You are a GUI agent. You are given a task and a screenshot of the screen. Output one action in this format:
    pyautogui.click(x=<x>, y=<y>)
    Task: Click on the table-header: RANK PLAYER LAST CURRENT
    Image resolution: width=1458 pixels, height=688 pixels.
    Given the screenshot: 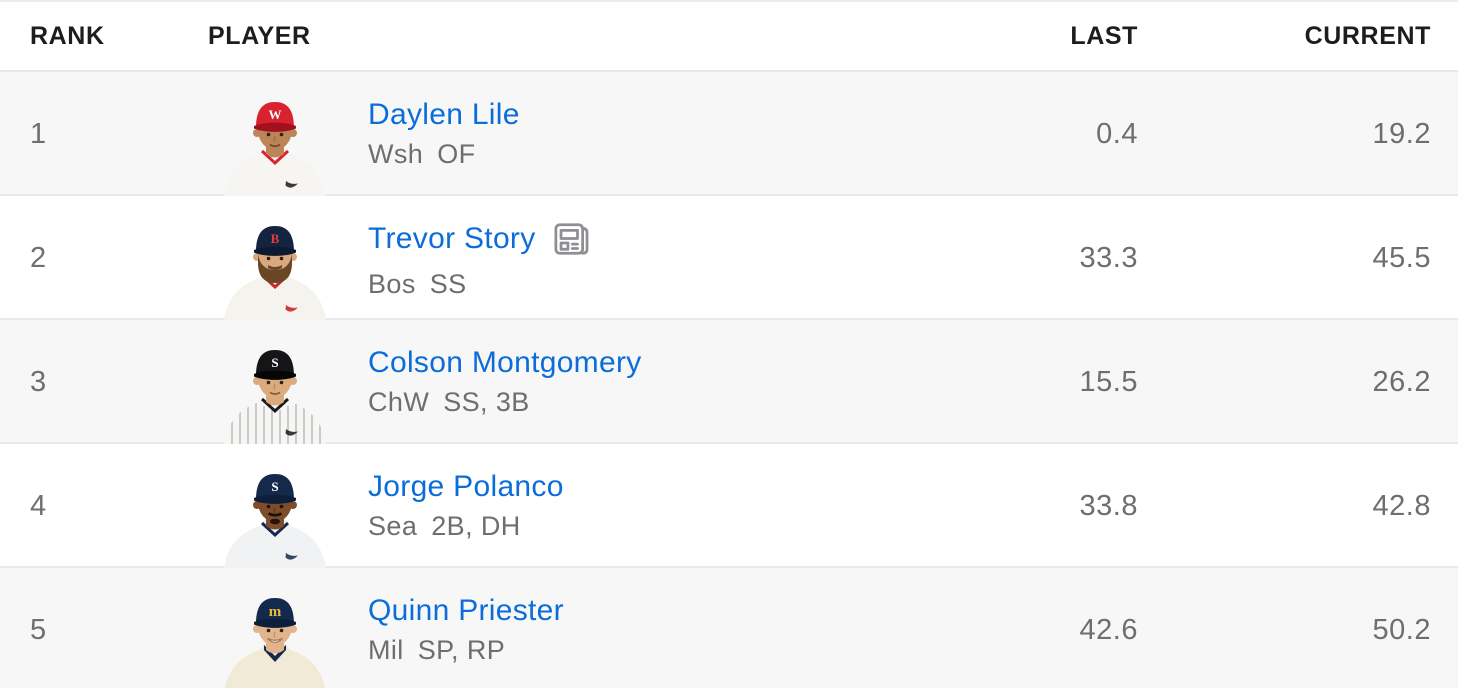 What is the action you would take?
    pyautogui.click(x=729, y=36)
    